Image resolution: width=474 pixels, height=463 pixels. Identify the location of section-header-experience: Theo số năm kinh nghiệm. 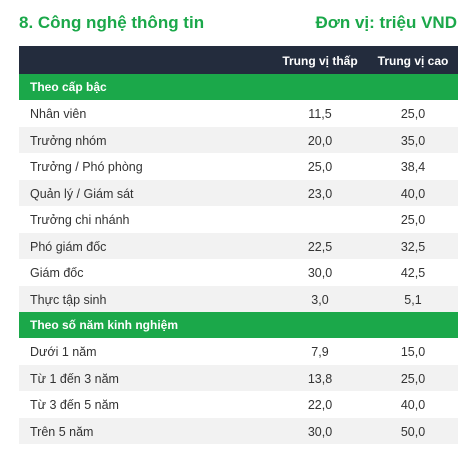
(238, 325).